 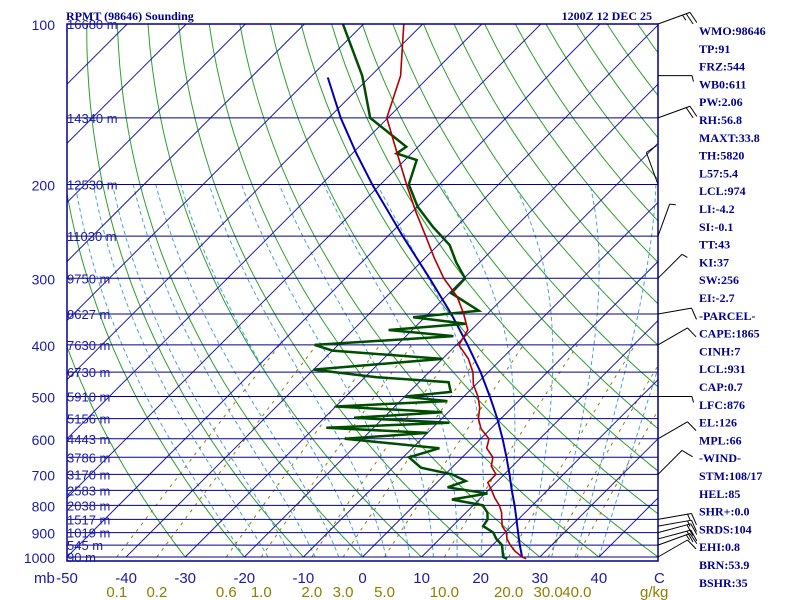 I want to click on pressure-labels: 100 200 300 400 500 600 700 800 900 1000, so click(x=39, y=291).